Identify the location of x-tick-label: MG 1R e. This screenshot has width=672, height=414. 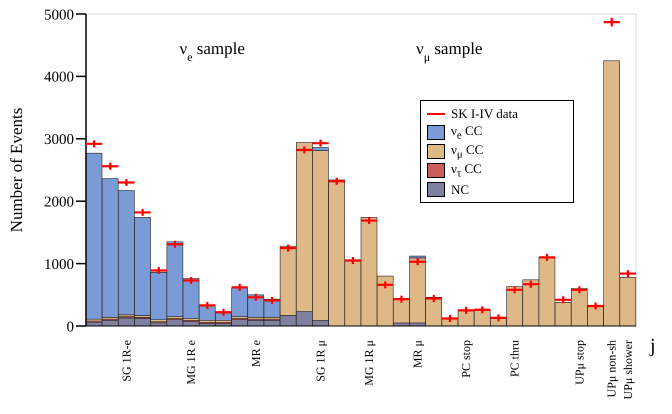
(191, 362).